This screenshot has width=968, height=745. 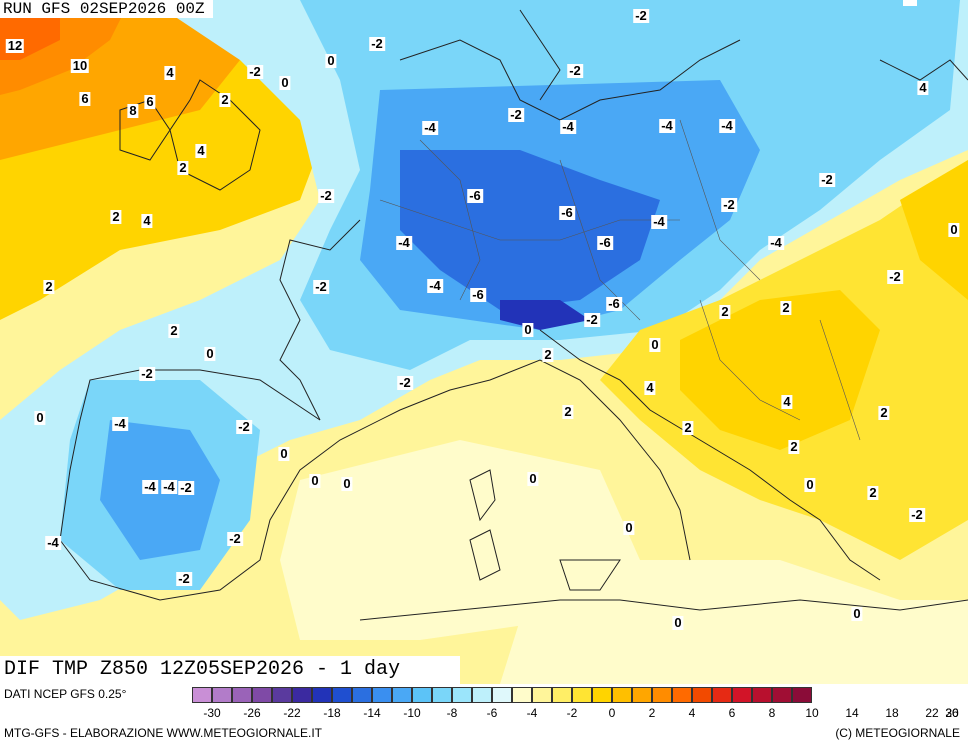 What do you see at coordinates (772, 713) in the screenshot?
I see `colorbar-tick-label: 8` at bounding box center [772, 713].